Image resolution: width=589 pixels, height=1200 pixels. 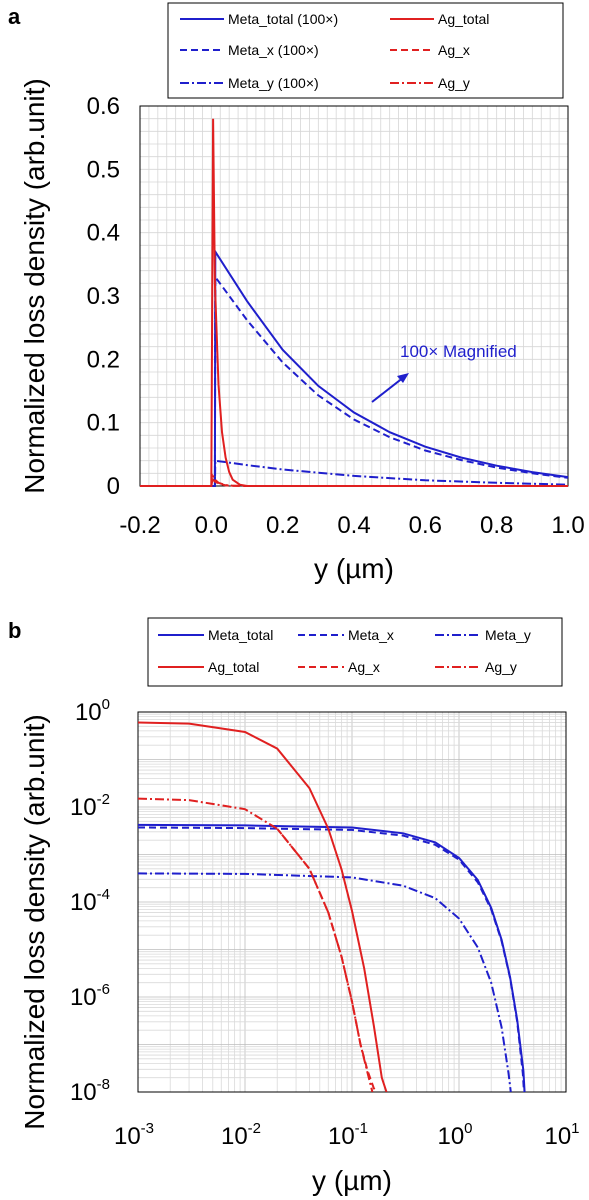 What do you see at coordinates (425, 525) in the screenshot?
I see `x-tick-label: 0.6` at bounding box center [425, 525].